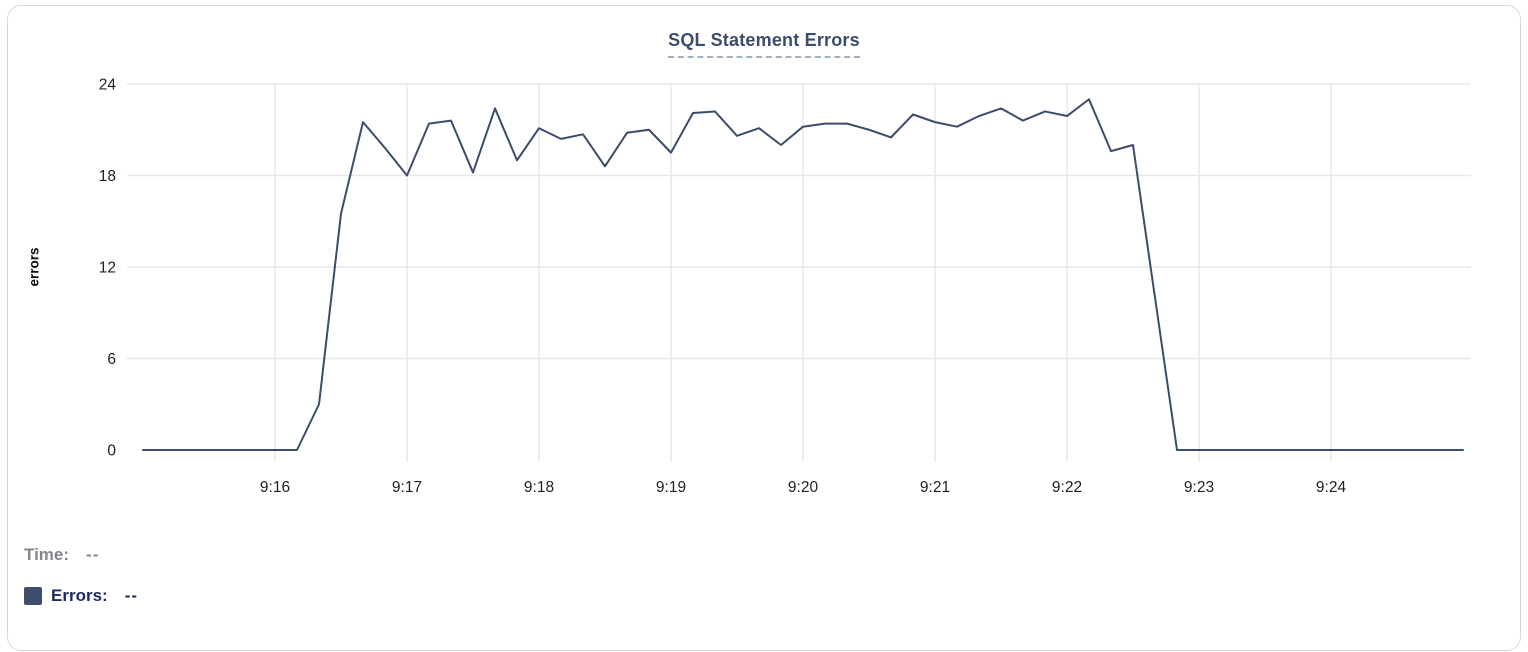 The width and height of the screenshot is (1528, 652). Describe the element at coordinates (111, 451) in the screenshot. I see `y-tick-label: 0` at that location.